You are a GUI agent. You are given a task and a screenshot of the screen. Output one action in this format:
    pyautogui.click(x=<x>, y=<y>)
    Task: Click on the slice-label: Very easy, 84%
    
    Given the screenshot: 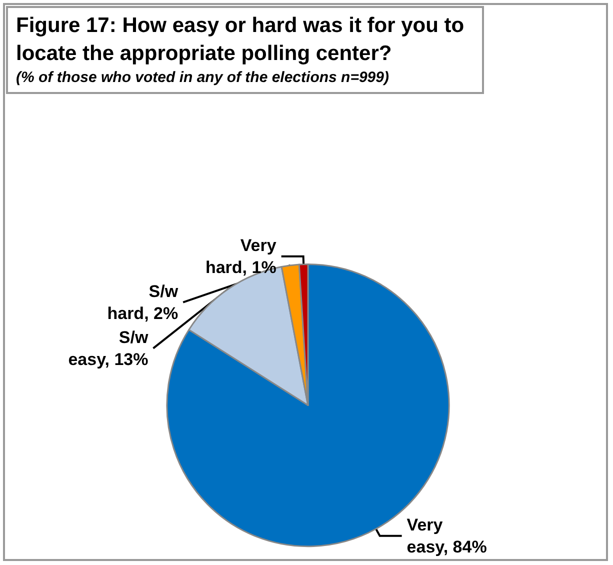 What is the action you would take?
    pyautogui.click(x=446, y=535)
    